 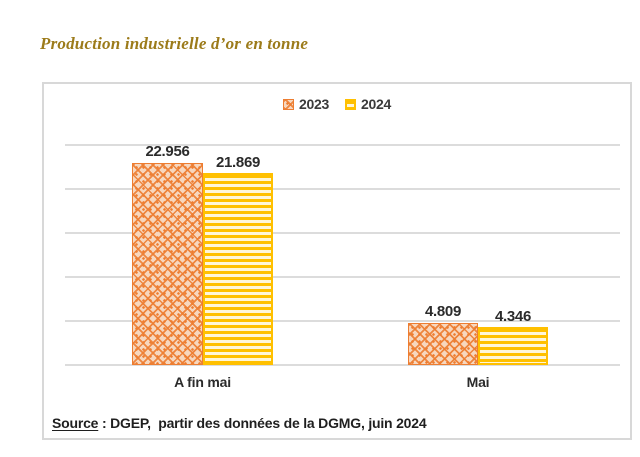 What do you see at coordinates (443, 334) in the screenshot?
I see `bar-2023-mai: 4.809` at bounding box center [443, 334].